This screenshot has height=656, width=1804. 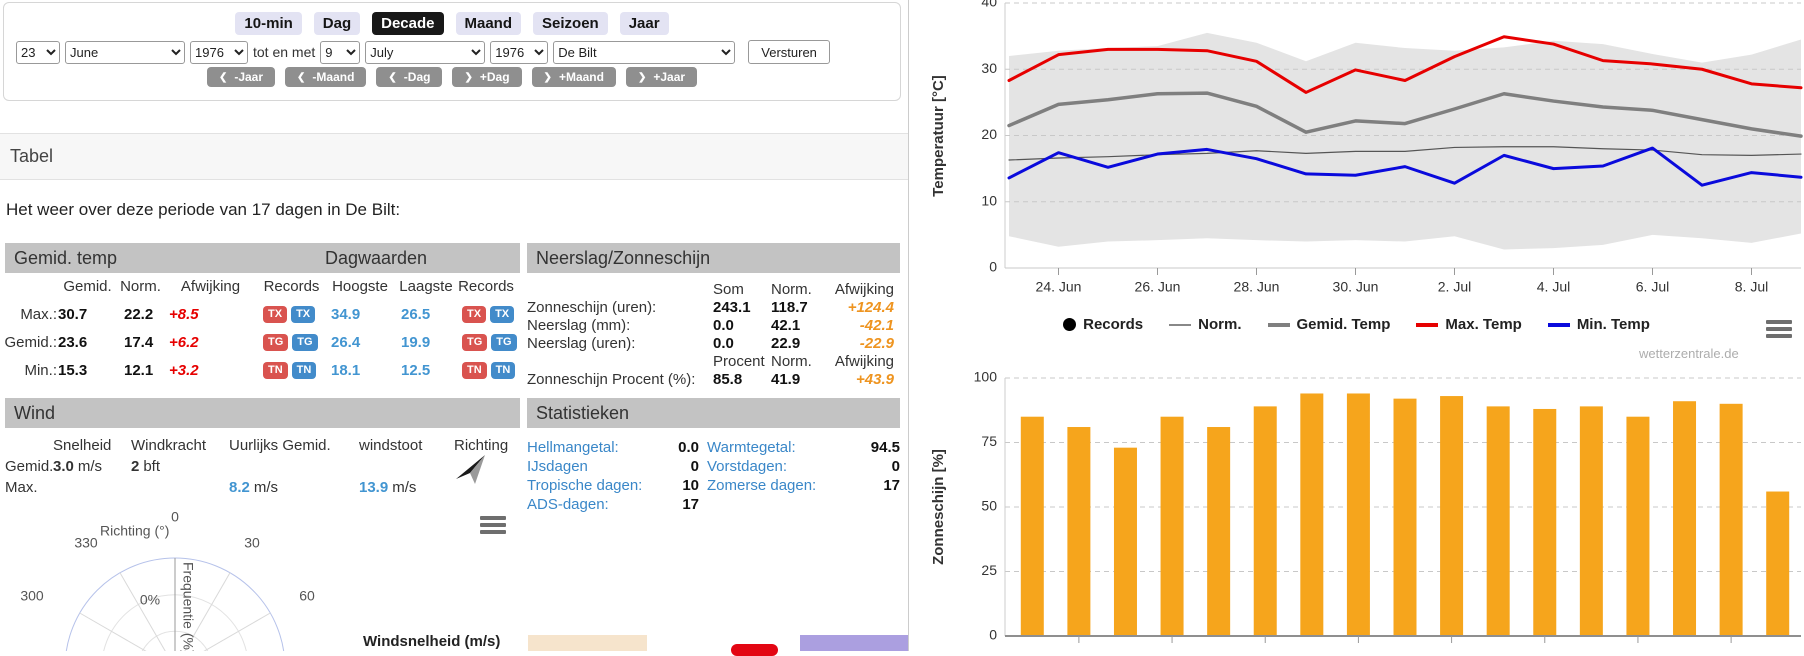 I want to click on svg-text: 10, so click(x=989, y=200).